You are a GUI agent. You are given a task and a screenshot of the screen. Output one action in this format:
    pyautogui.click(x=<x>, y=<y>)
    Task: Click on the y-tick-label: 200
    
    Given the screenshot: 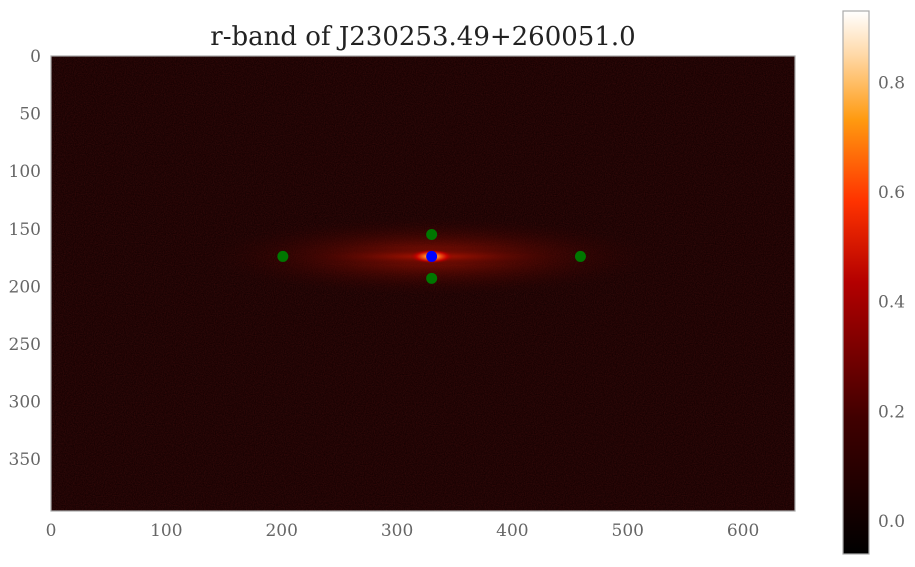 What is the action you would take?
    pyautogui.click(x=25, y=287)
    